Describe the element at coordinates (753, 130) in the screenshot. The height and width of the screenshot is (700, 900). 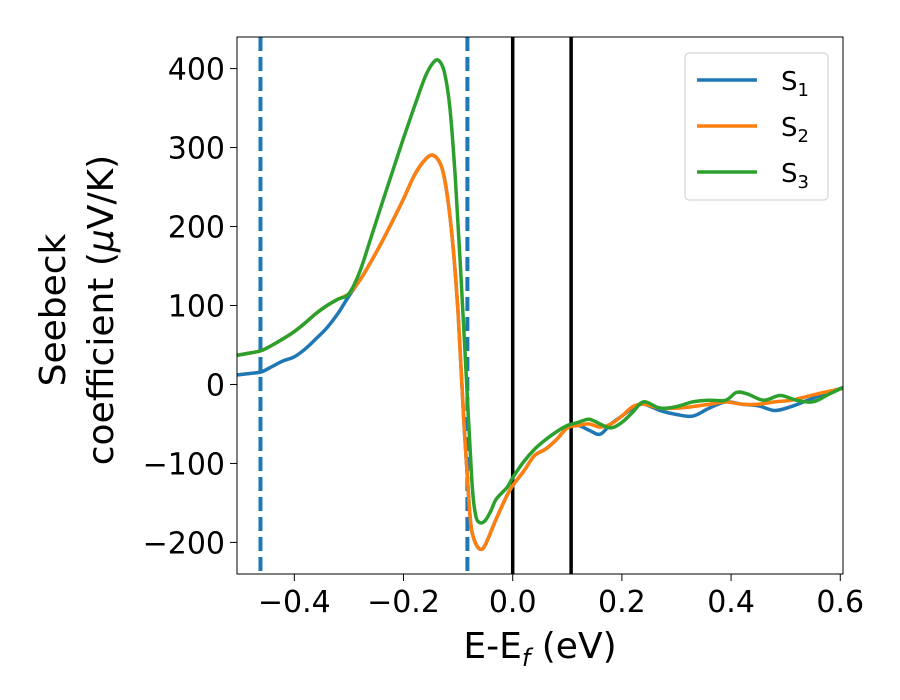
I see `legend-items: S1 S2 S3` at that location.